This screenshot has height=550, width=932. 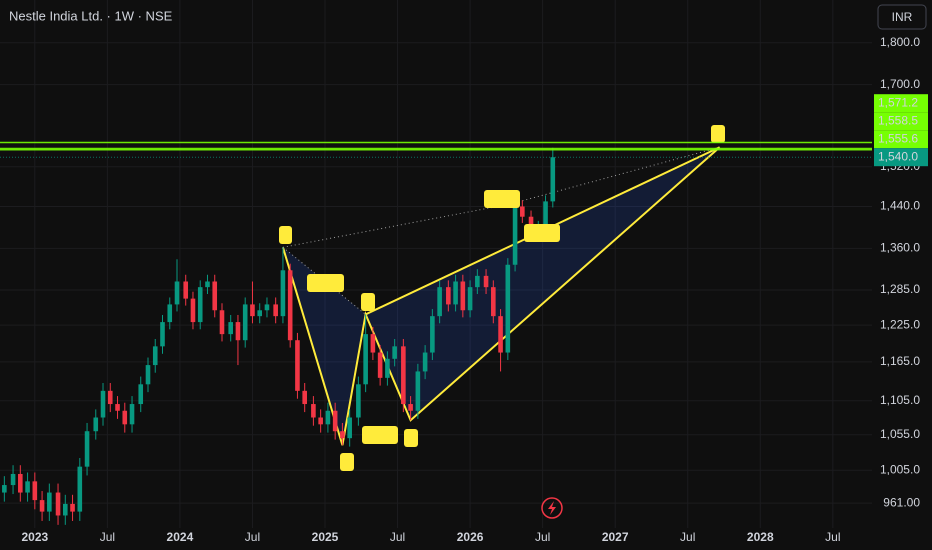 I want to click on currency: INR, so click(x=902, y=17).